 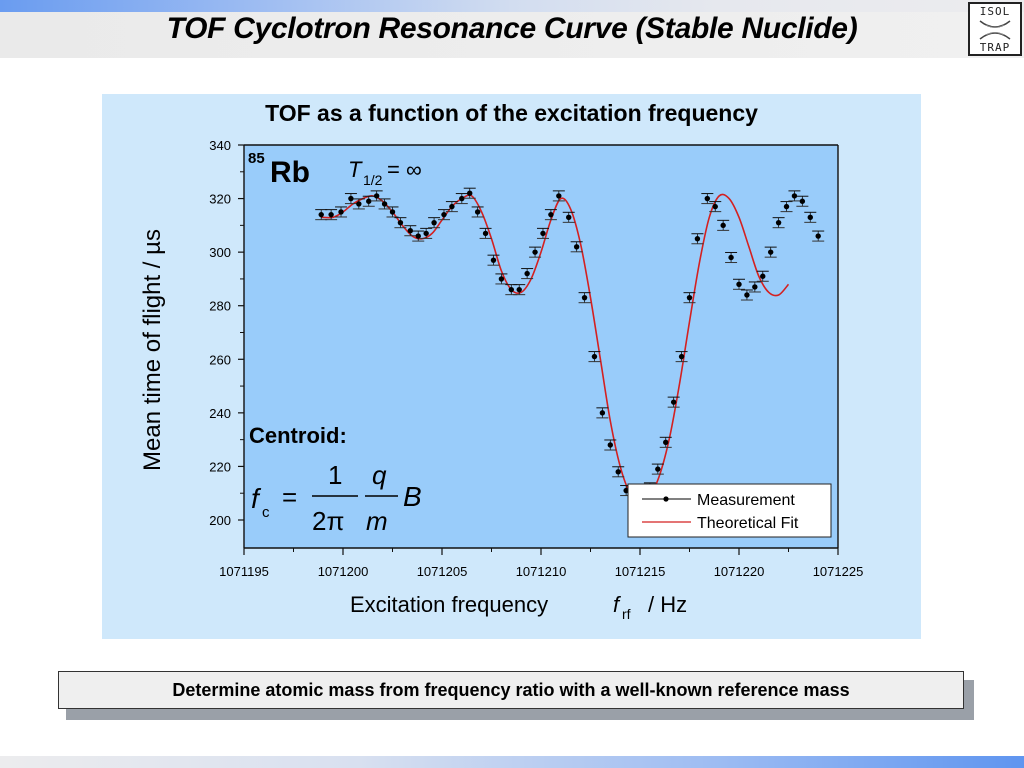 I want to click on logo-text-bottom: TRAP, so click(x=995, y=47).